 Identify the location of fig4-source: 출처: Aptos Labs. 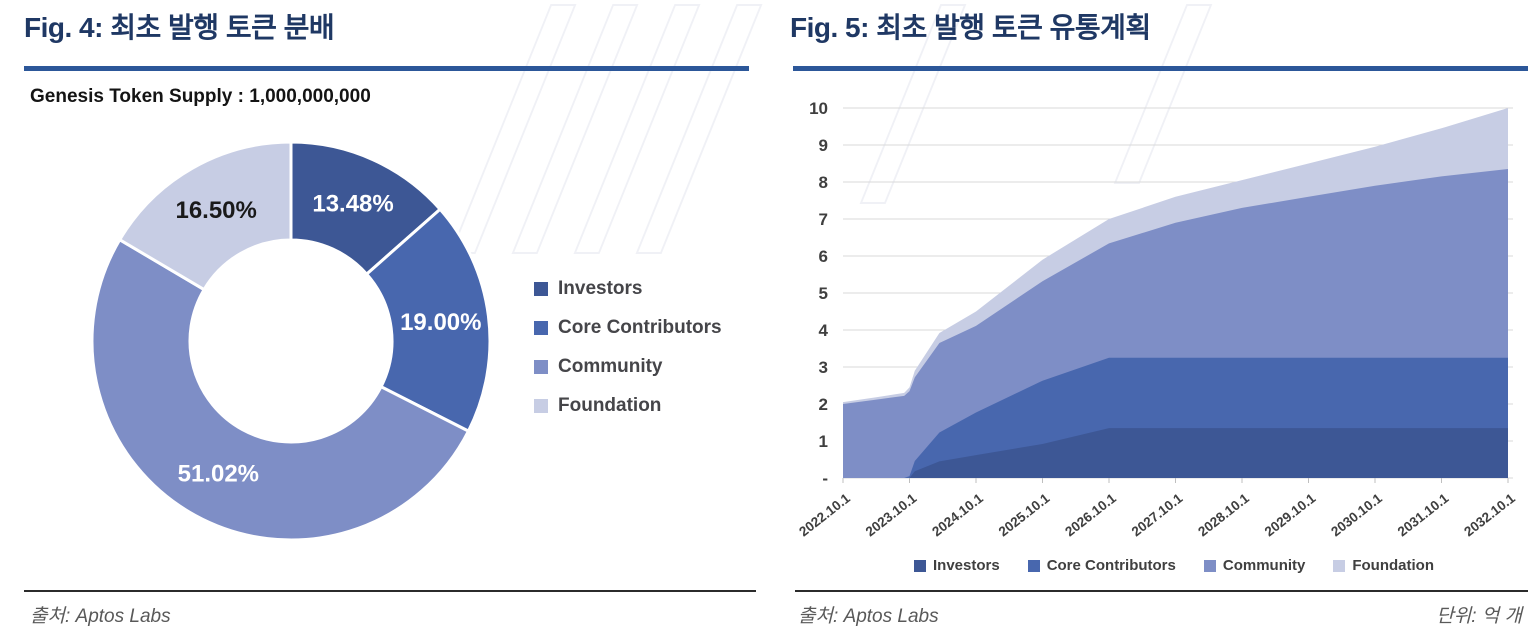
(100, 616).